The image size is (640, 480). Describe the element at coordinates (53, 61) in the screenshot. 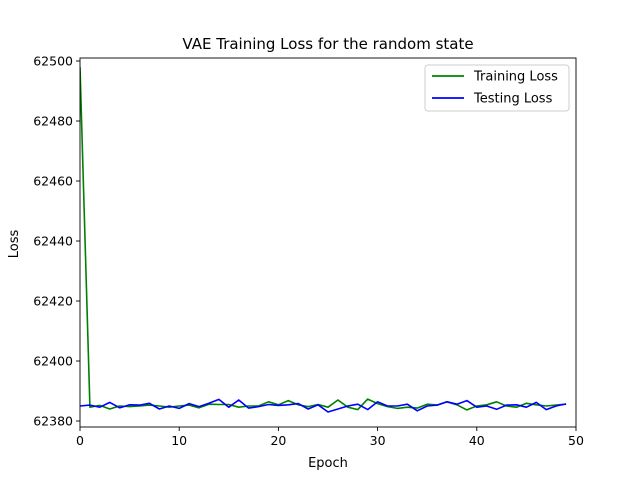

I see `y-tick-label: 62500` at that location.